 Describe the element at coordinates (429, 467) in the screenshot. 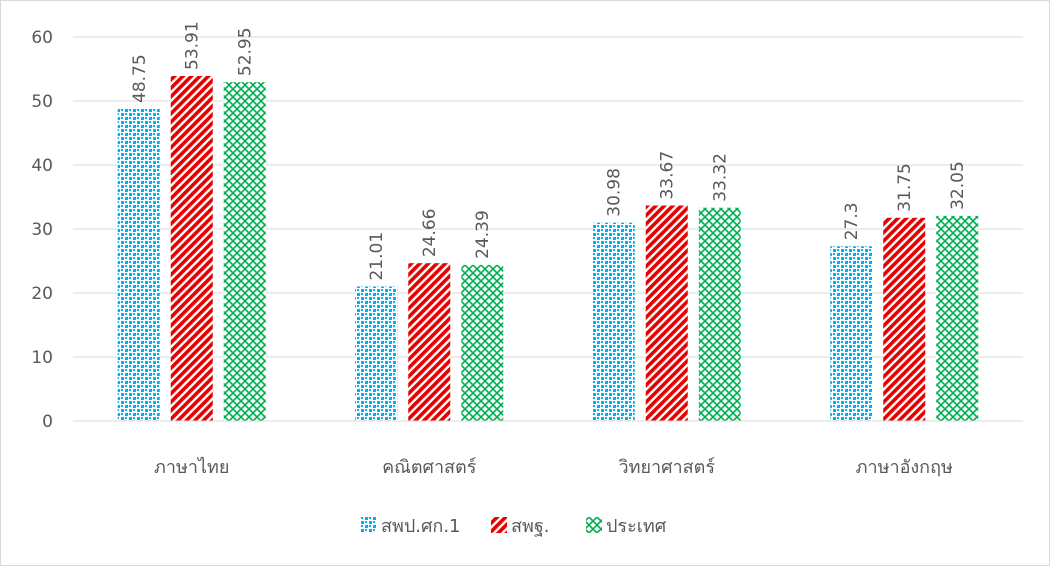

I see `x-category-label: คณิตศาสตร์` at that location.